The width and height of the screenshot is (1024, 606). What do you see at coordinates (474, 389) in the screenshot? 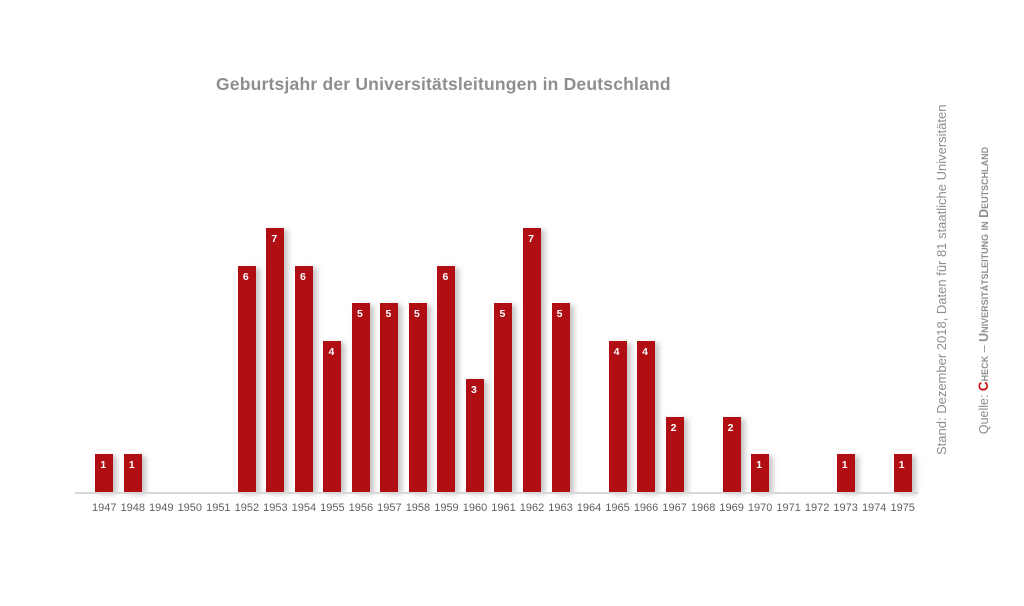
I see `bar-value-label: 3` at bounding box center [474, 389].